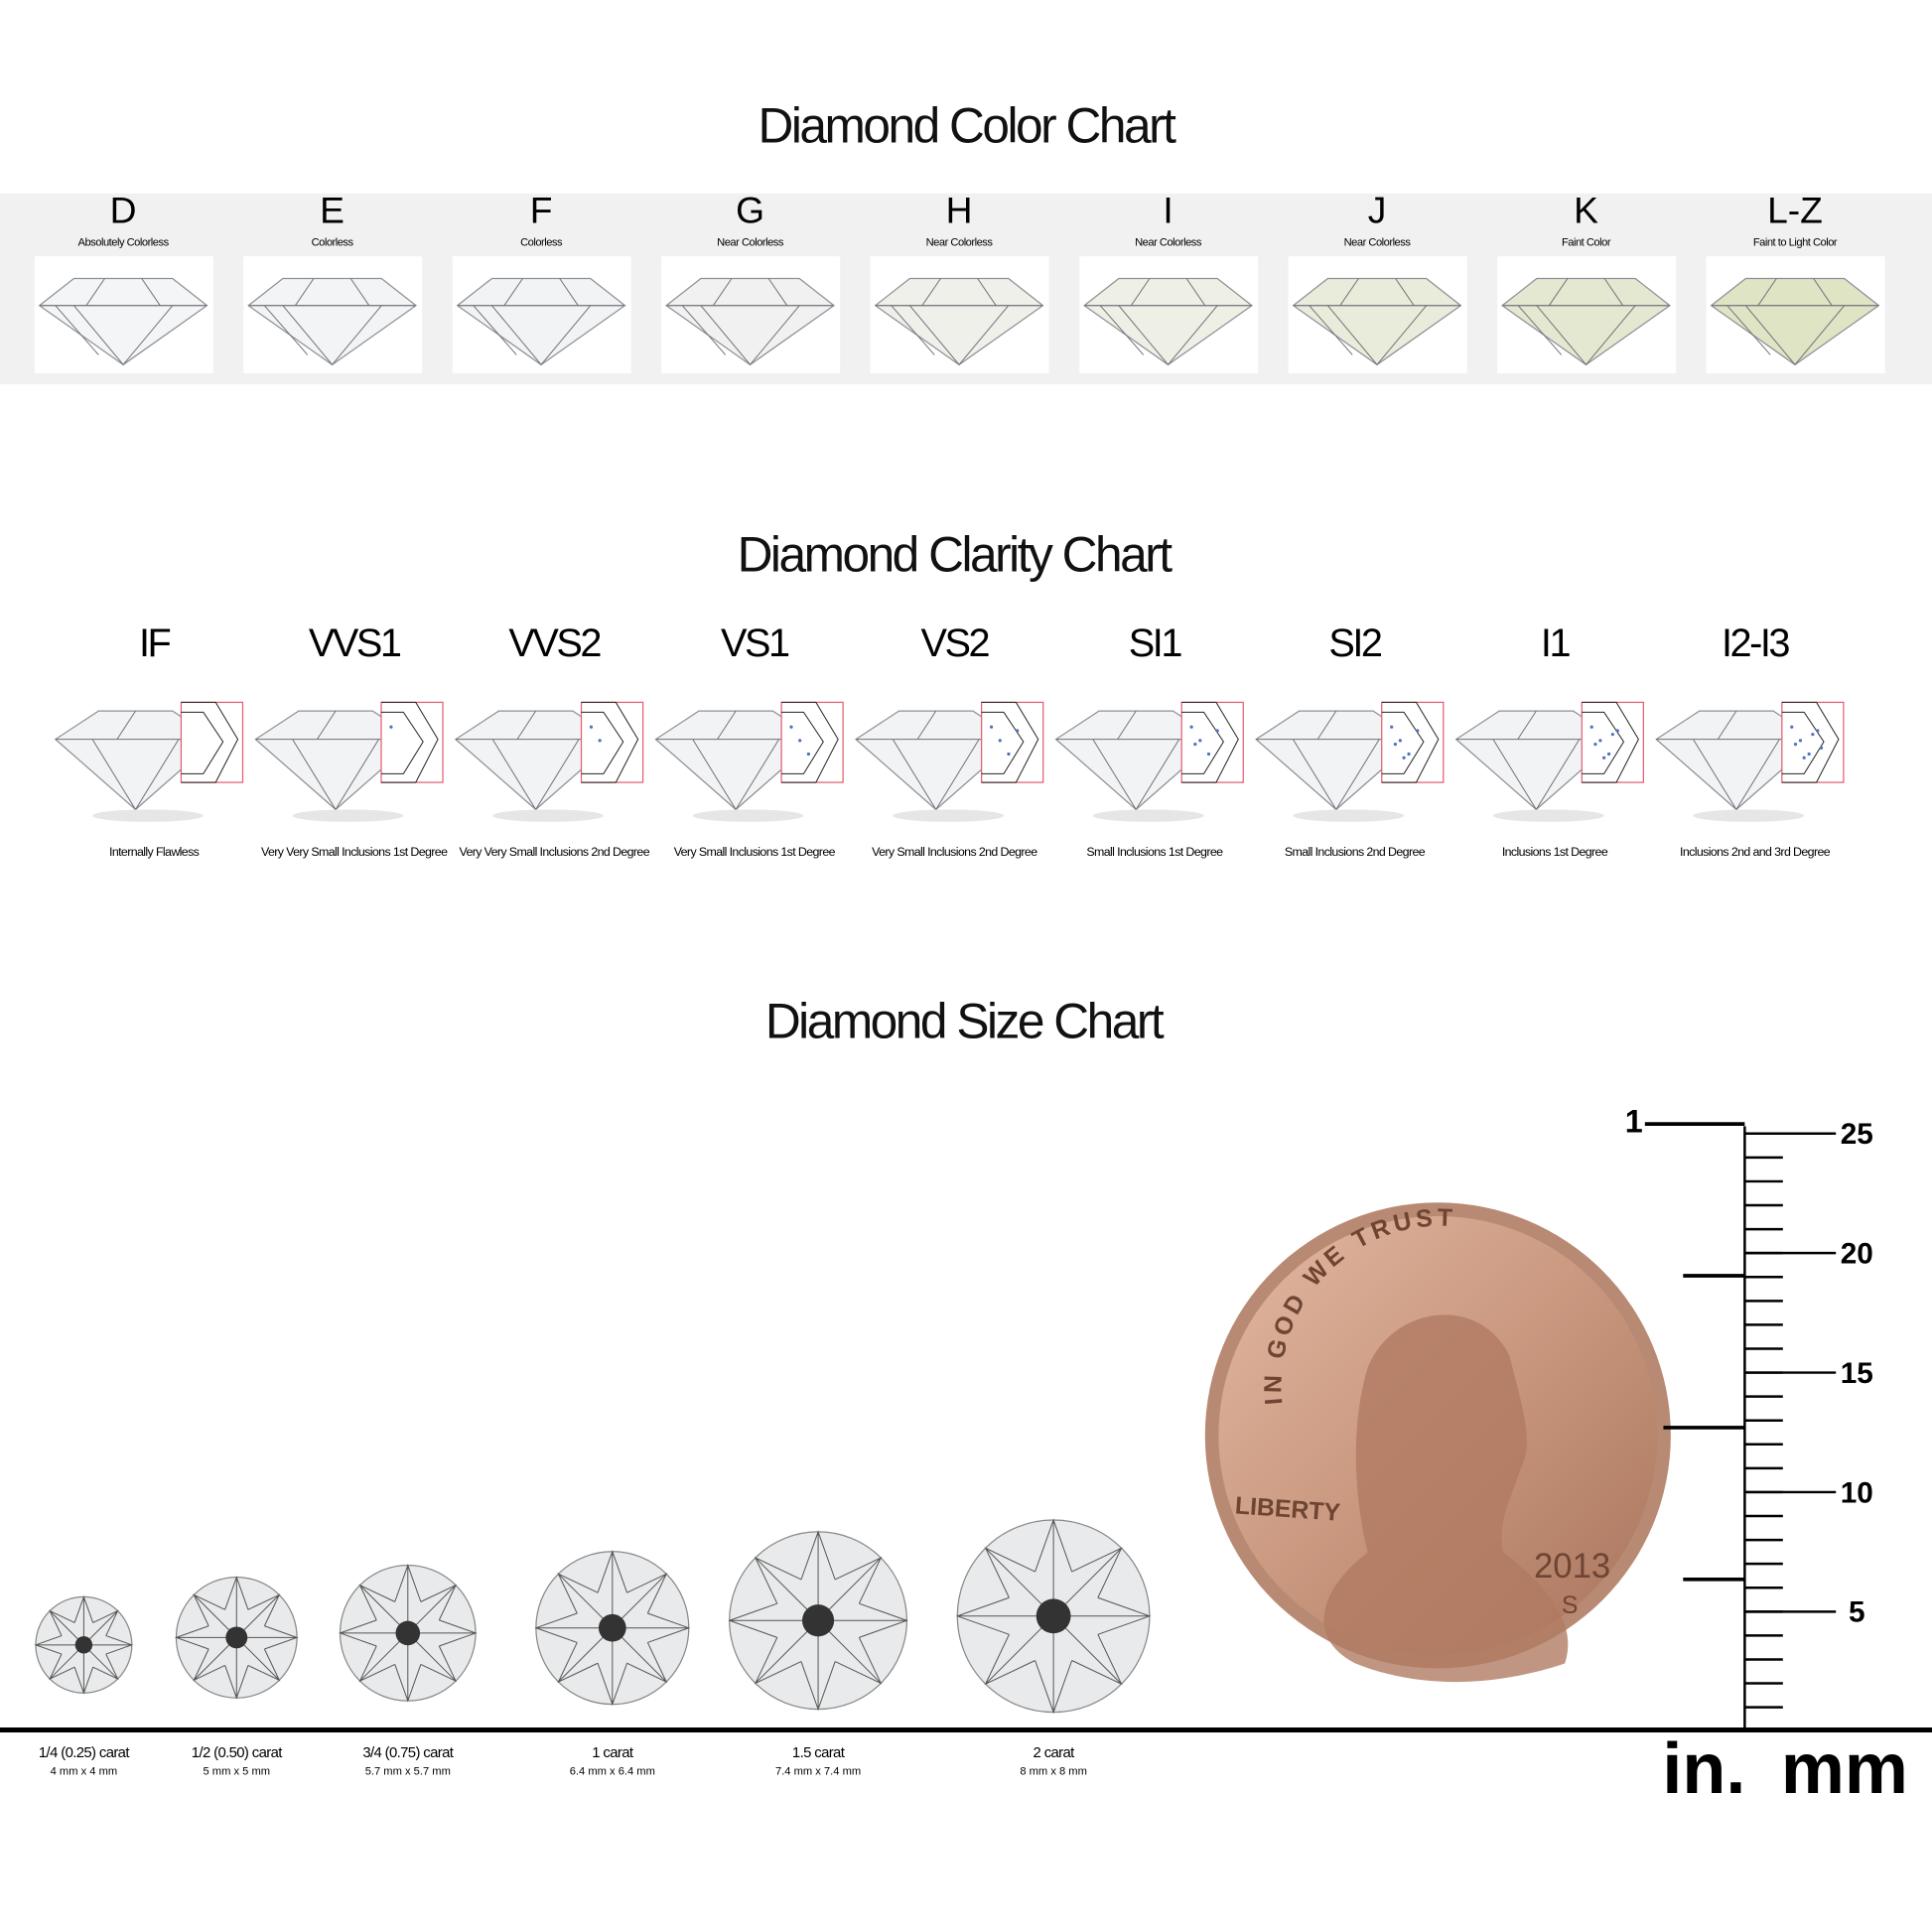 Image resolution: width=1932 pixels, height=1932 pixels. What do you see at coordinates (85, 1753) in the screenshot?
I see `size-carat: 1/4 (0.25) carat` at bounding box center [85, 1753].